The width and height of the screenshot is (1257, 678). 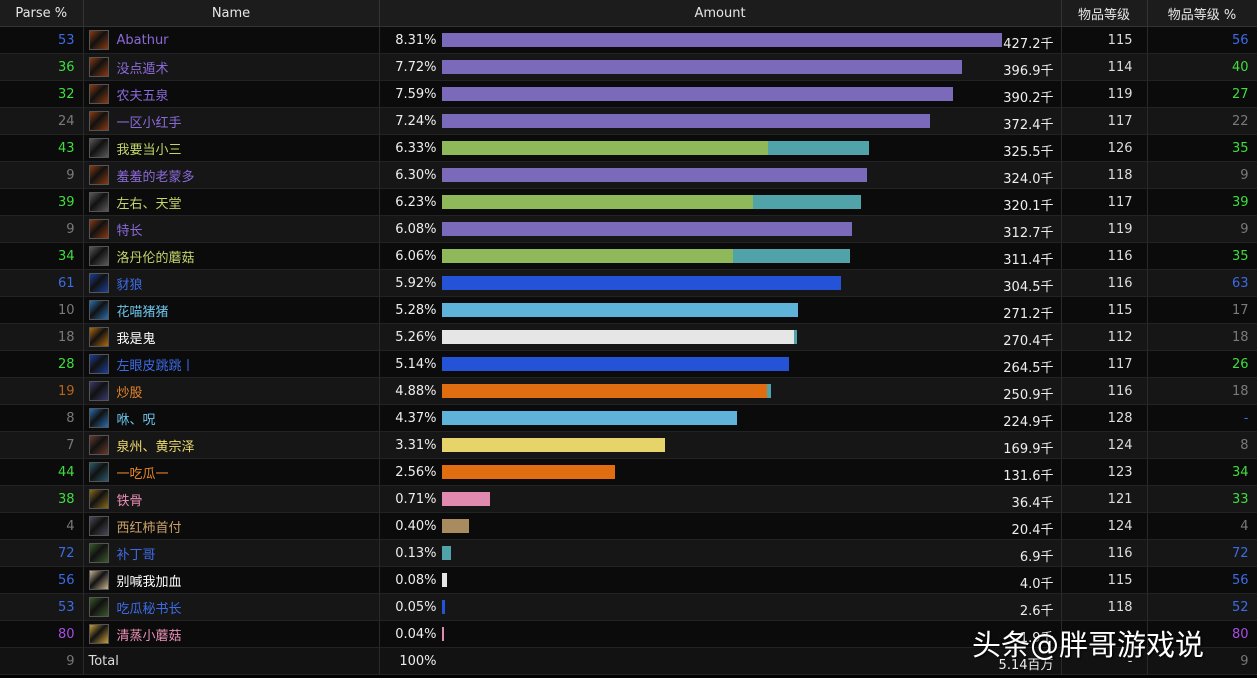 What do you see at coordinates (231, 580) in the screenshot?
I see `player: 别喊我加血` at bounding box center [231, 580].